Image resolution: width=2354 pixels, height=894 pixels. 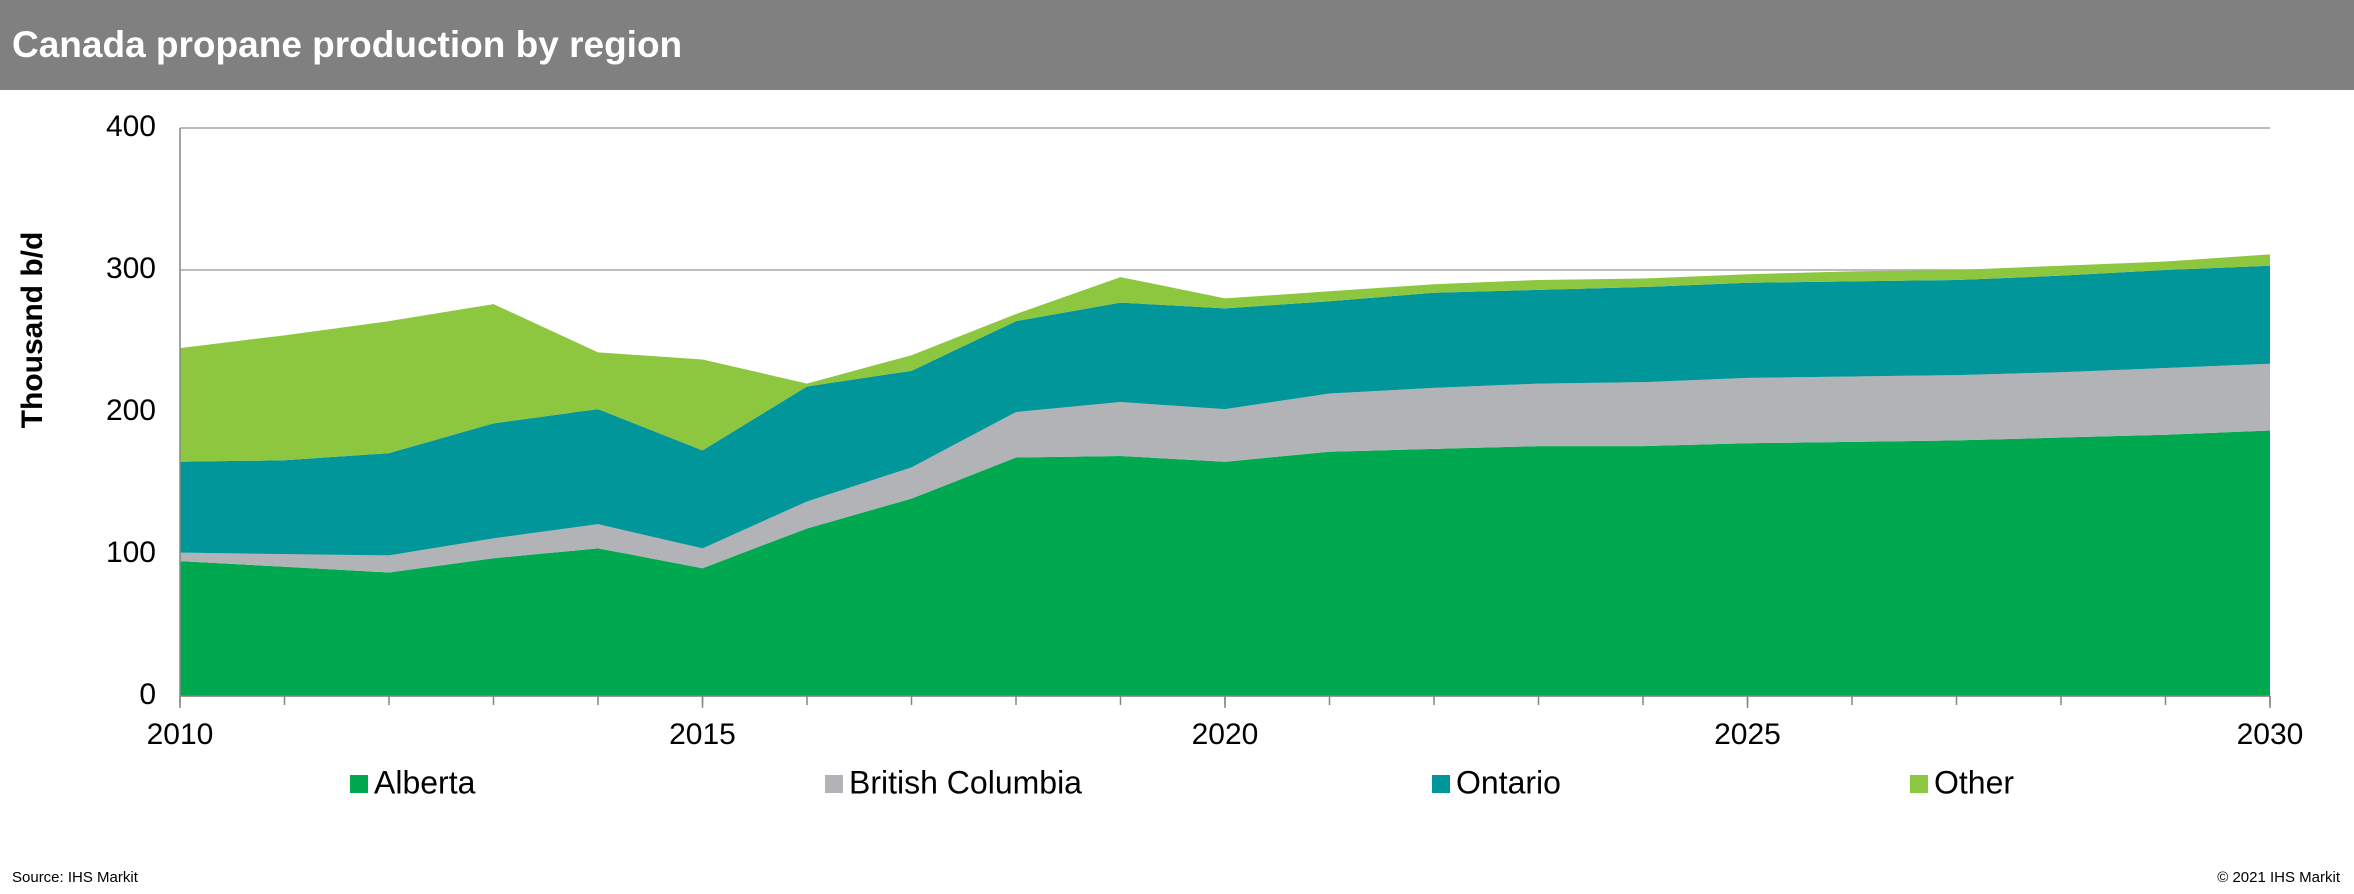 I want to click on y-tick-label: 300, so click(x=131, y=268).